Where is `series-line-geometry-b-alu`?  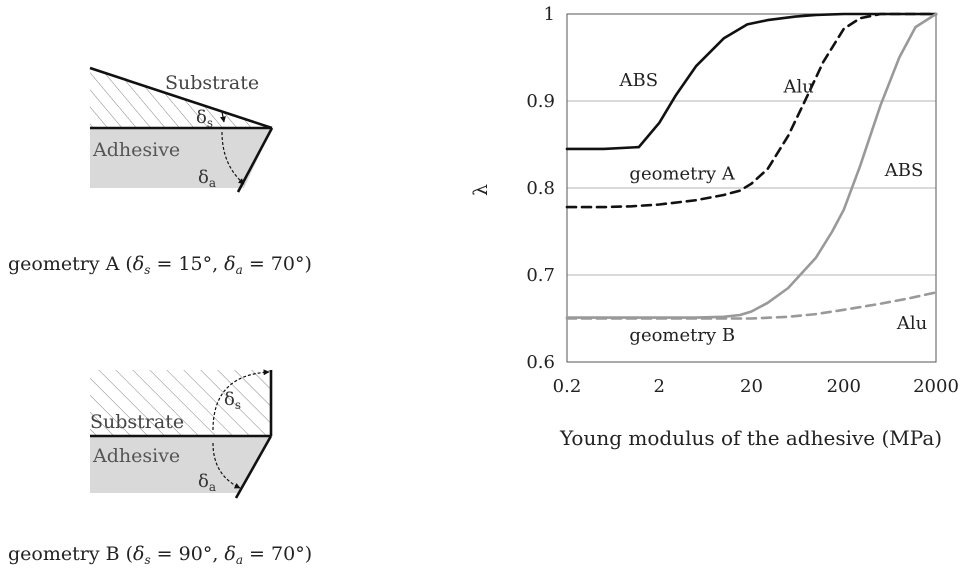 series-line-geometry-b-alu is located at coordinates (751, 305).